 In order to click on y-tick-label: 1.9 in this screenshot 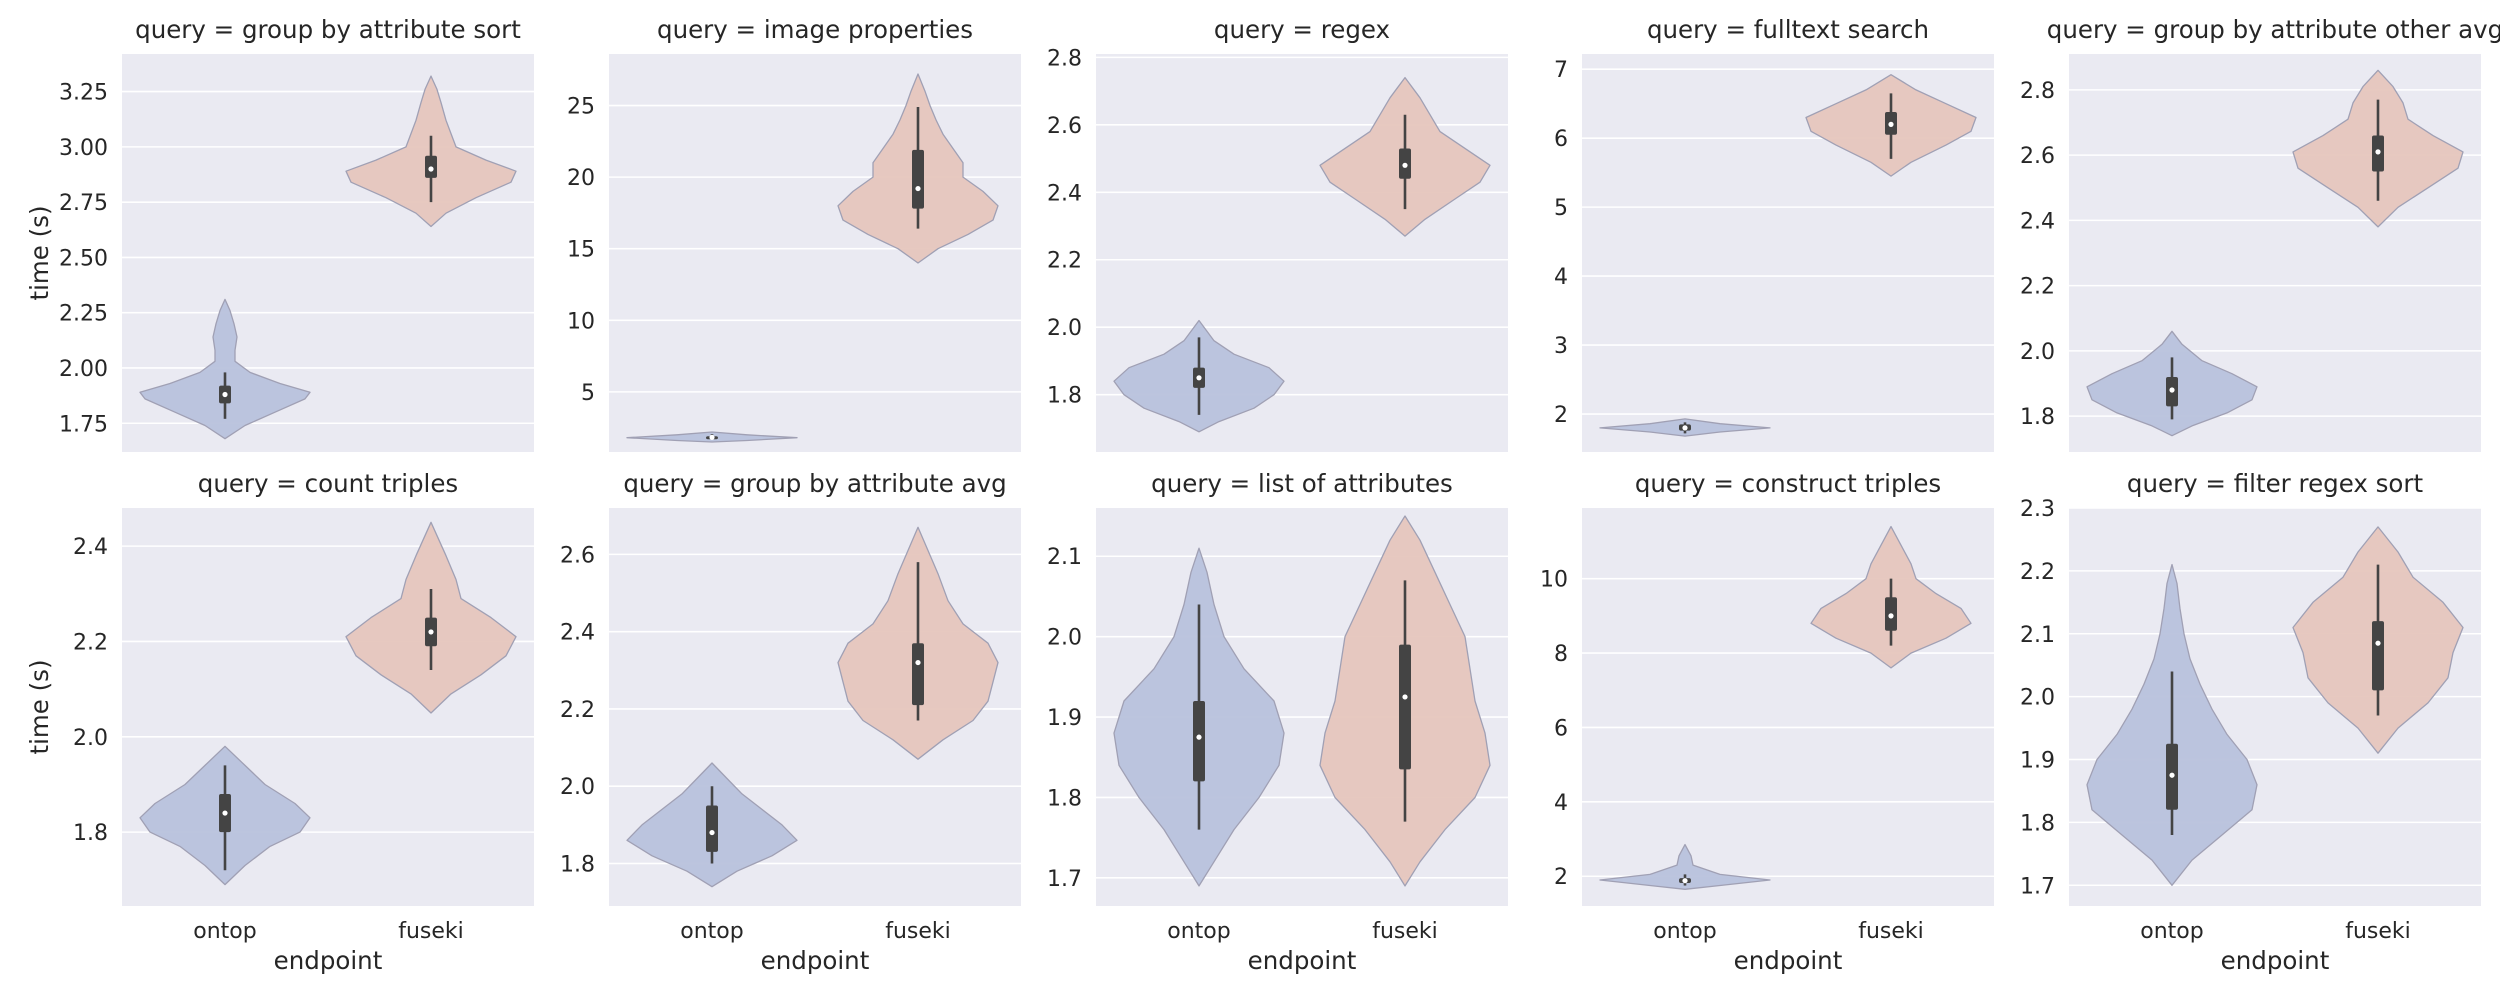, I will do `click(1064, 718)`.